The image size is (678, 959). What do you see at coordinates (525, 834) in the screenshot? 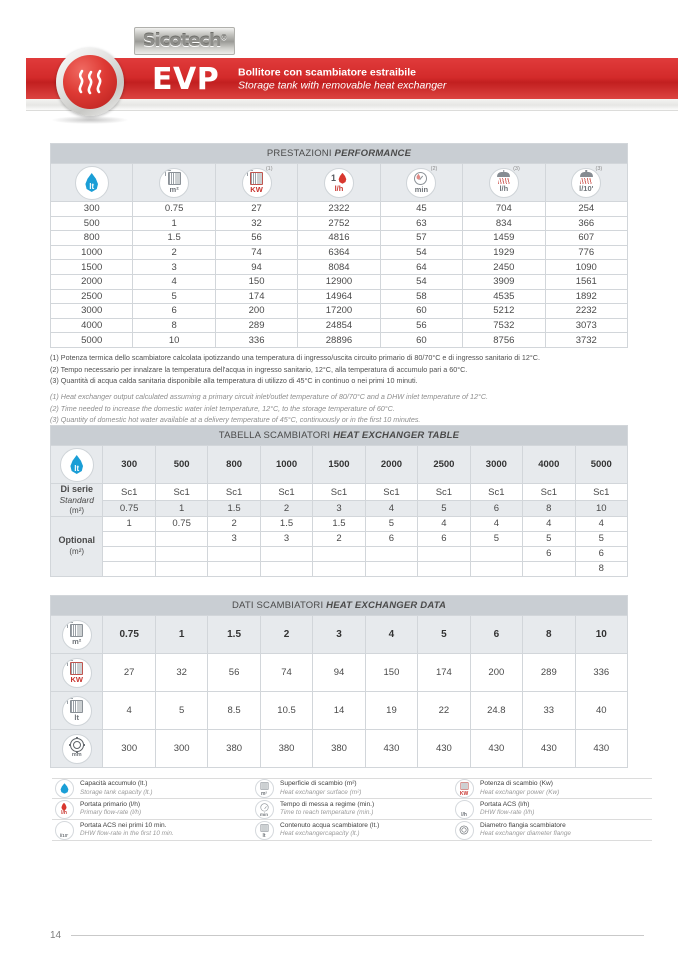
I see `legend-label-en: Heat exchanger diameter flange` at bounding box center [525, 834].